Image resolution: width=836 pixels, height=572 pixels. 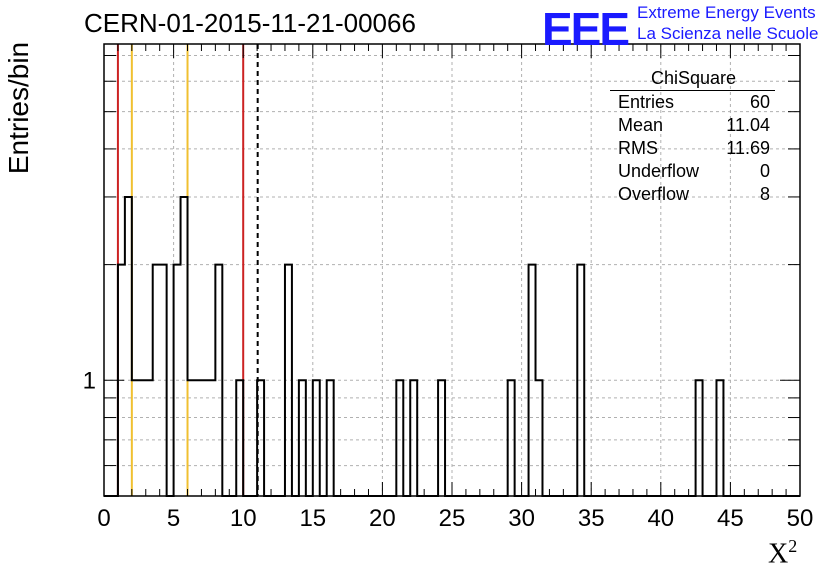 What do you see at coordinates (759, 102) in the screenshot?
I see `stats-value: 60` at bounding box center [759, 102].